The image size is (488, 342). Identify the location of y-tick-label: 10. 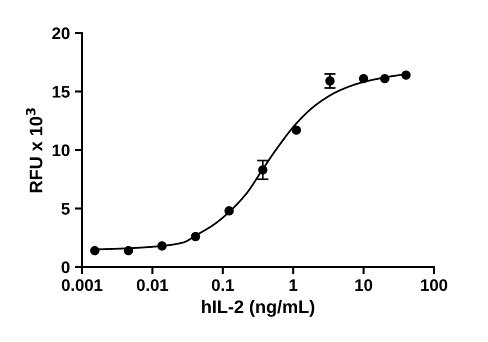
(61, 150).